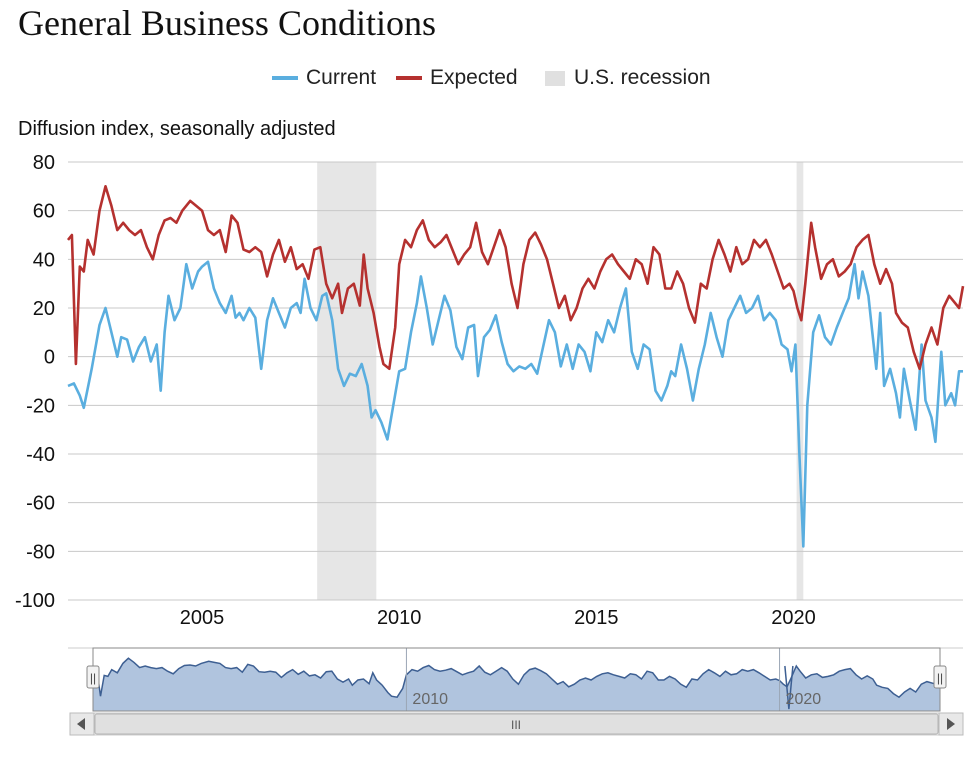 The image size is (980, 760). What do you see at coordinates (399, 618) in the screenshot?
I see `x-tick-label: 2010` at bounding box center [399, 618].